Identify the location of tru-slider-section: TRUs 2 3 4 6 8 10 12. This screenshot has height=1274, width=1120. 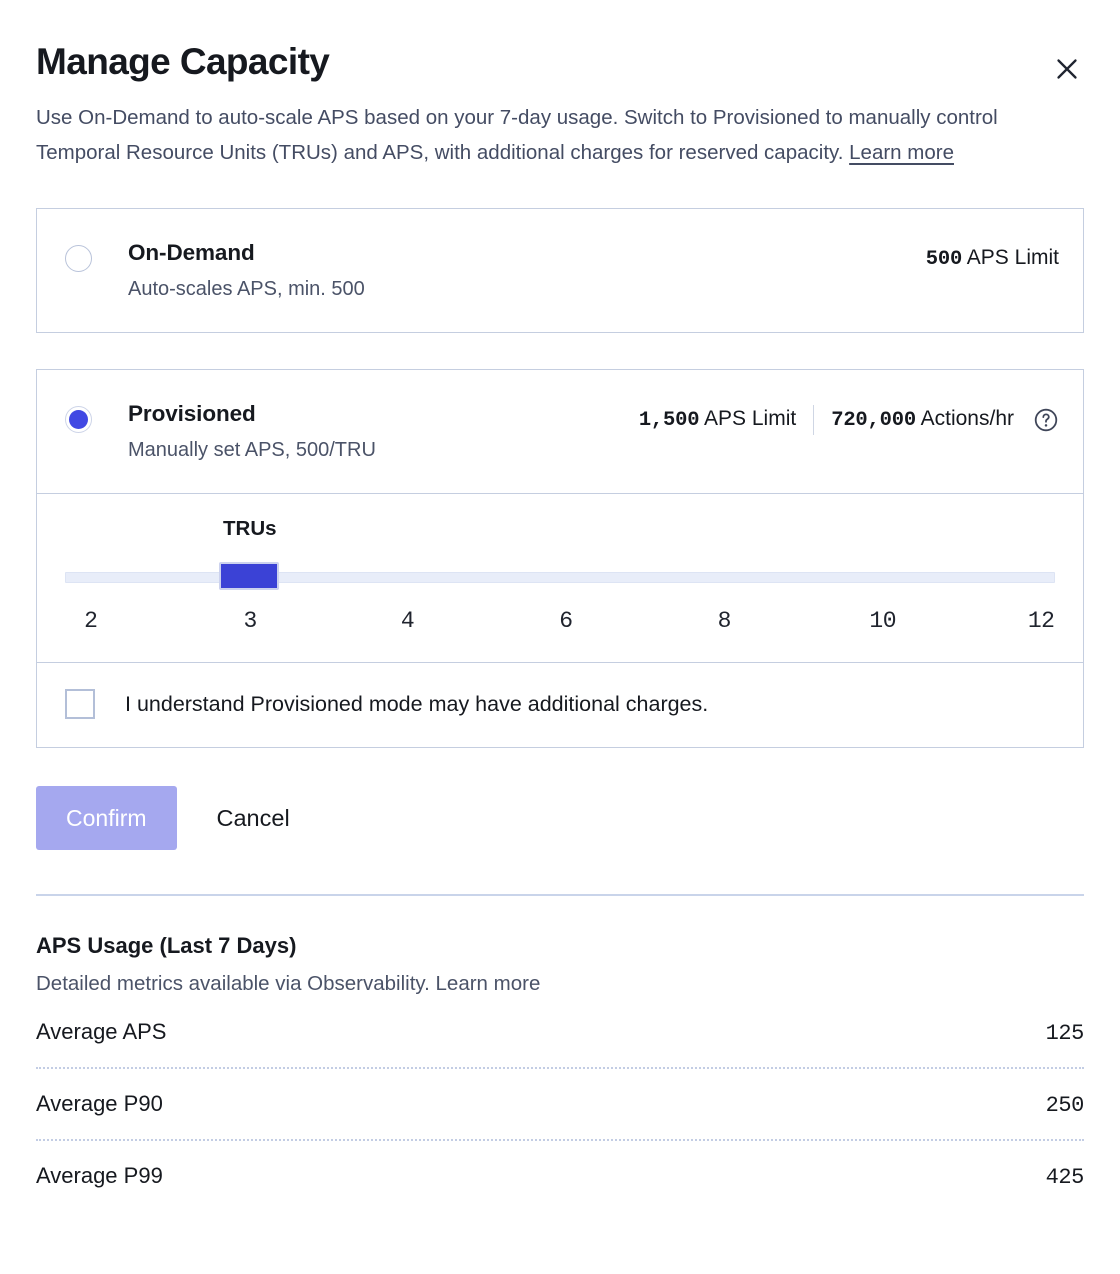
(560, 577).